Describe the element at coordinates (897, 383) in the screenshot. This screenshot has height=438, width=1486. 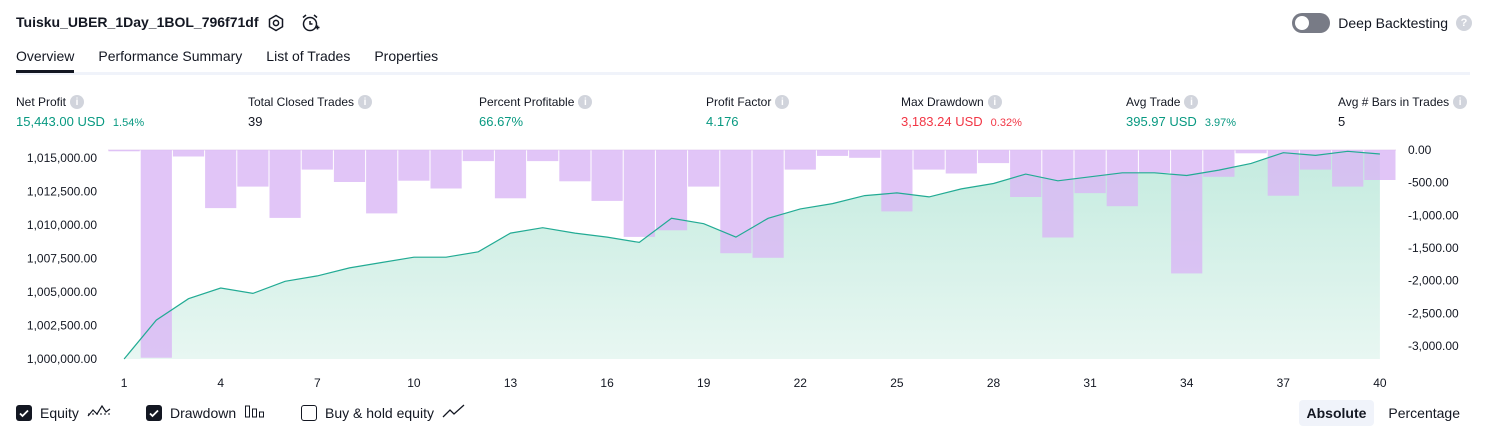
I see `x-axis-tick: 25` at that location.